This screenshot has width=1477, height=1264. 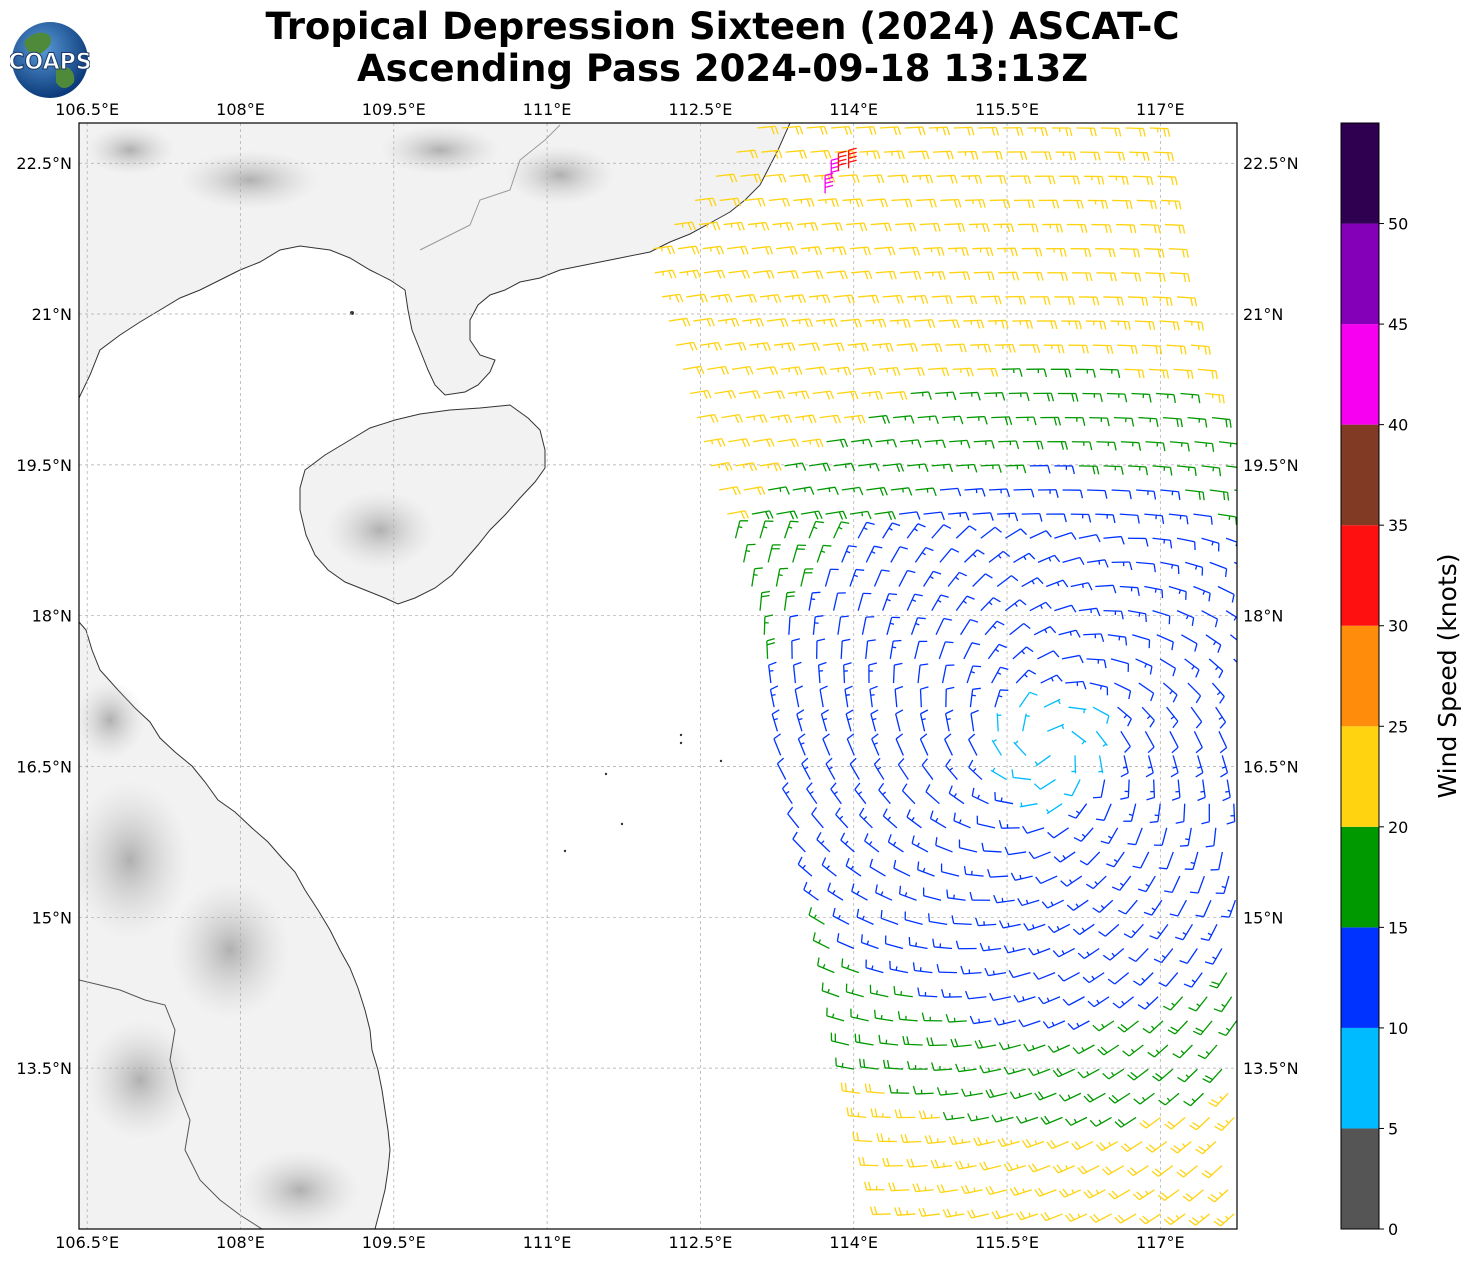 I want to click on svg-text: COAPS, so click(x=50, y=62).